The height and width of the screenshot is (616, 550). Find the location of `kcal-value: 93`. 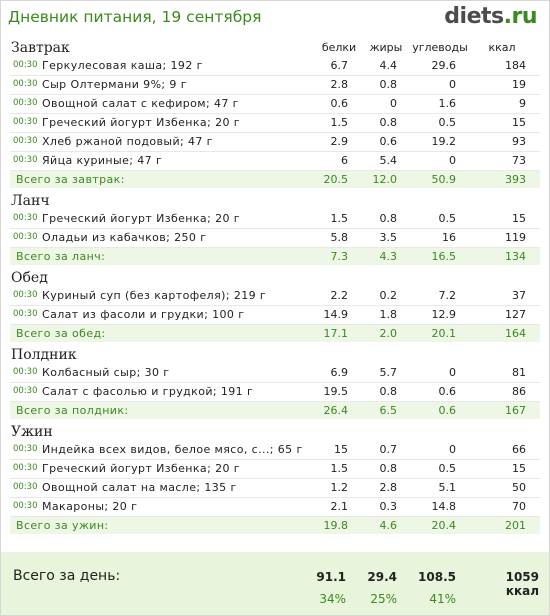

kcal-value: 93 is located at coordinates (519, 141).